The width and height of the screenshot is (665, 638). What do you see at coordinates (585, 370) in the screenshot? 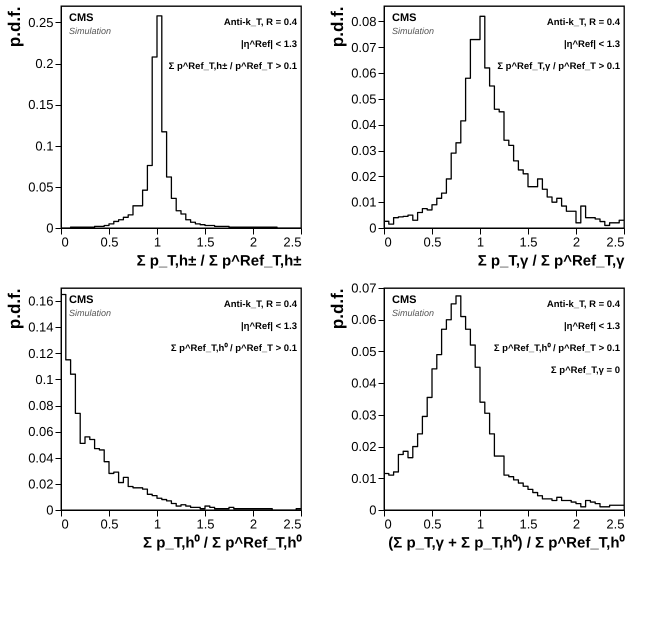
I see `annotation: Σ p^Ref_T,γ = 0` at bounding box center [585, 370].